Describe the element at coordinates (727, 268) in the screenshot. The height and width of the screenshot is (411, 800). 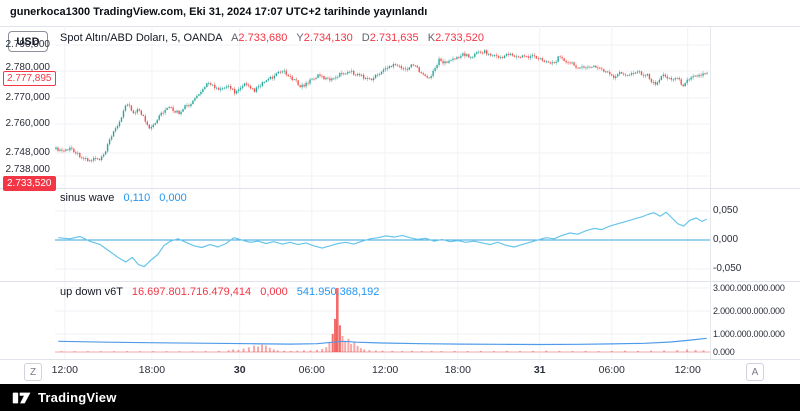
I see `sinus-wave-axis-label: -0,050` at that location.